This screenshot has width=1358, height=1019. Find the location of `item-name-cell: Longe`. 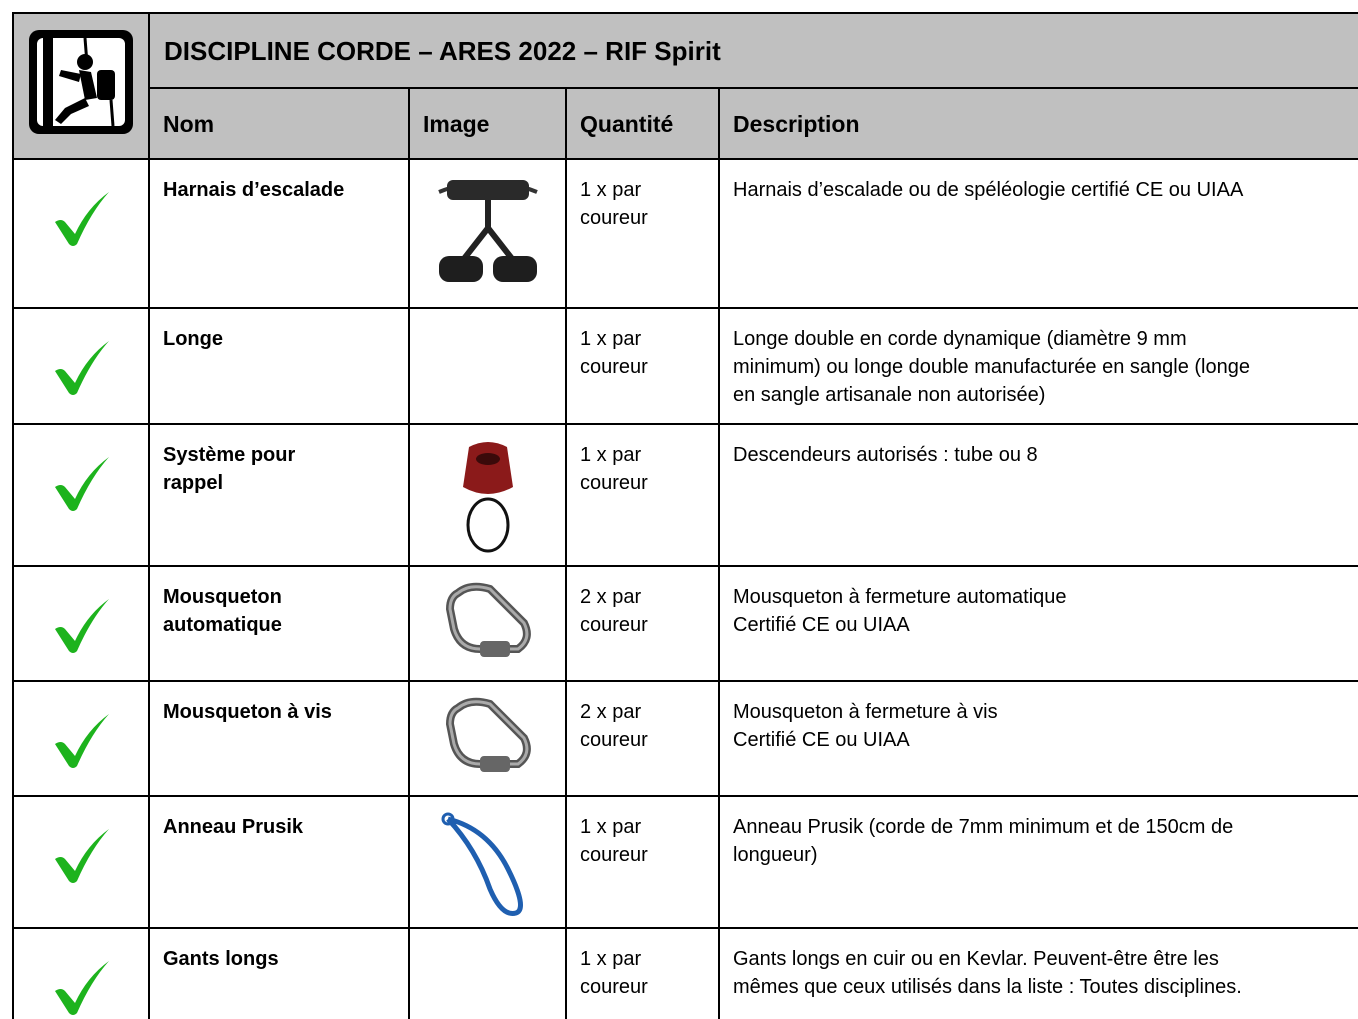

item-name-cell: Longe is located at coordinates (279, 366).